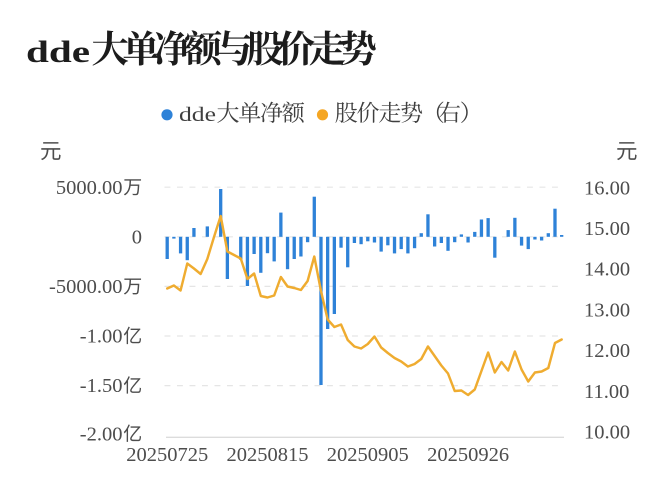  I want to click on svg-text: 20250926, so click(468, 455).